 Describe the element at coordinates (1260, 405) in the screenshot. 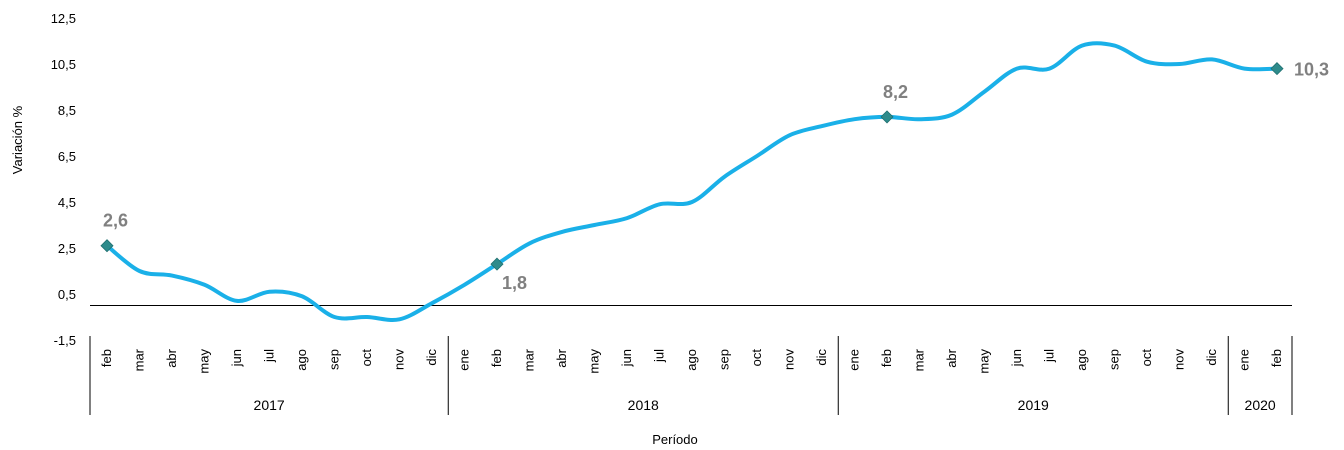

I see `year-group-label: 2020` at that location.